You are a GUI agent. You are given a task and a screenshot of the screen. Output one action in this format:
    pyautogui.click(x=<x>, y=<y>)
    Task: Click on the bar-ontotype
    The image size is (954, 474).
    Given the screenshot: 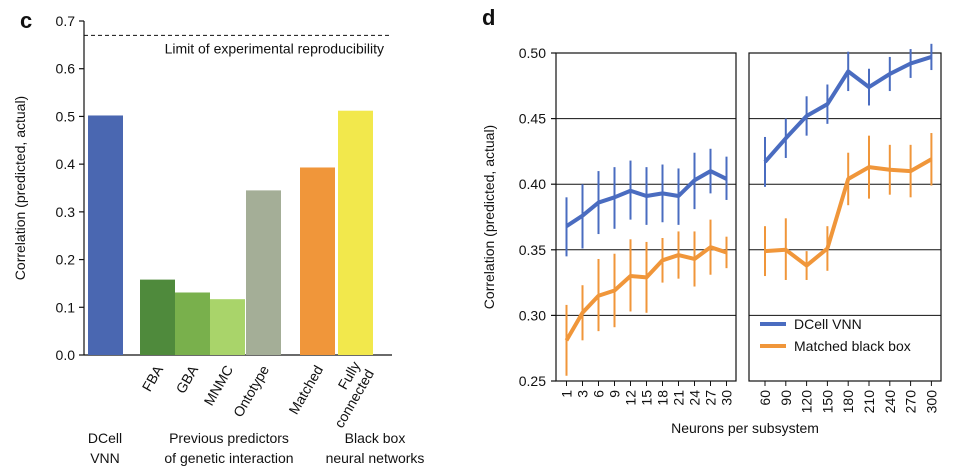 What is the action you would take?
    pyautogui.click(x=263, y=272)
    